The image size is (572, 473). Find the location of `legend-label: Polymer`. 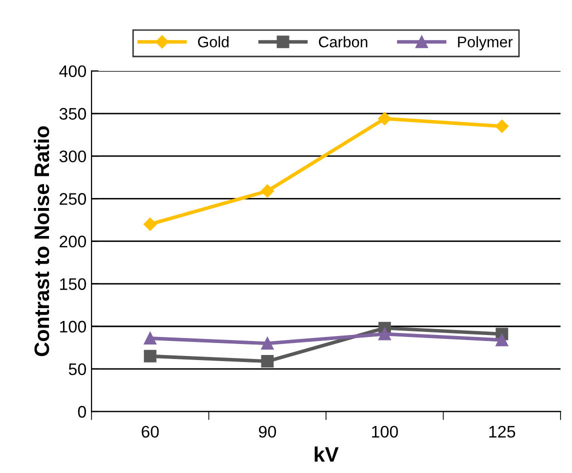

legend-label: Polymer is located at coordinates (485, 43).